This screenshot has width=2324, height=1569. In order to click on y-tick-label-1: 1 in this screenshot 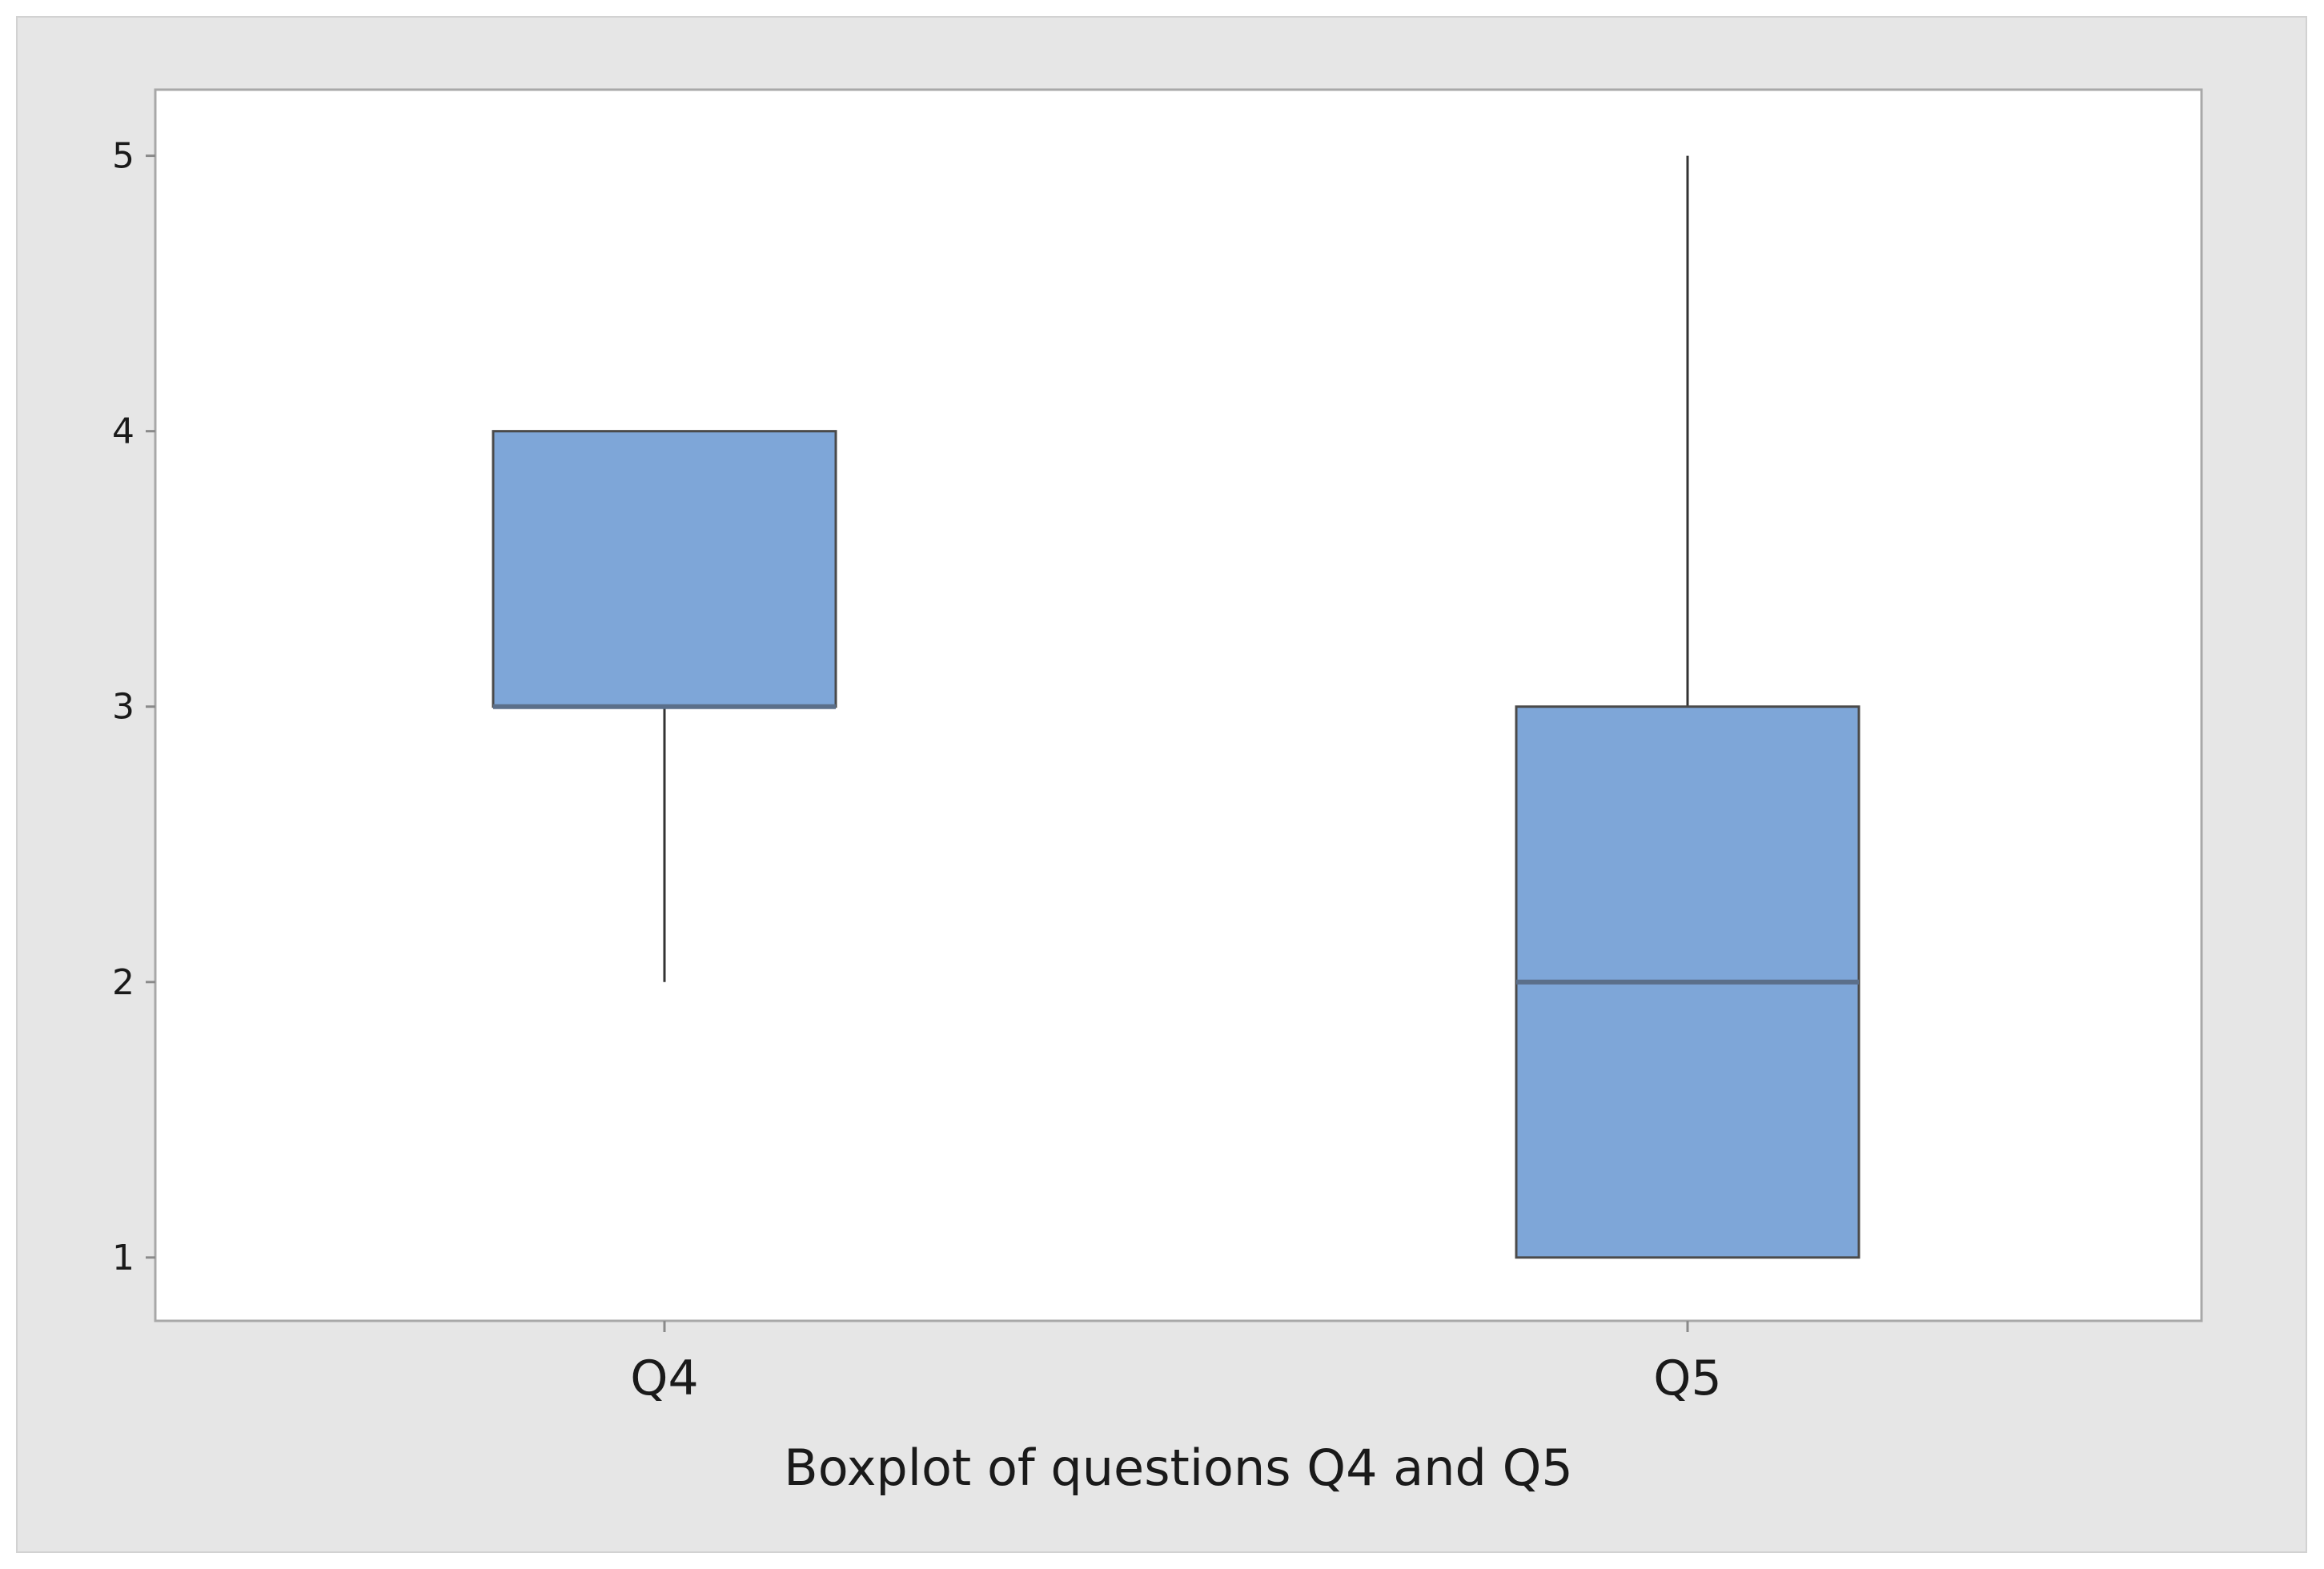, I will do `click(123, 1258)`.